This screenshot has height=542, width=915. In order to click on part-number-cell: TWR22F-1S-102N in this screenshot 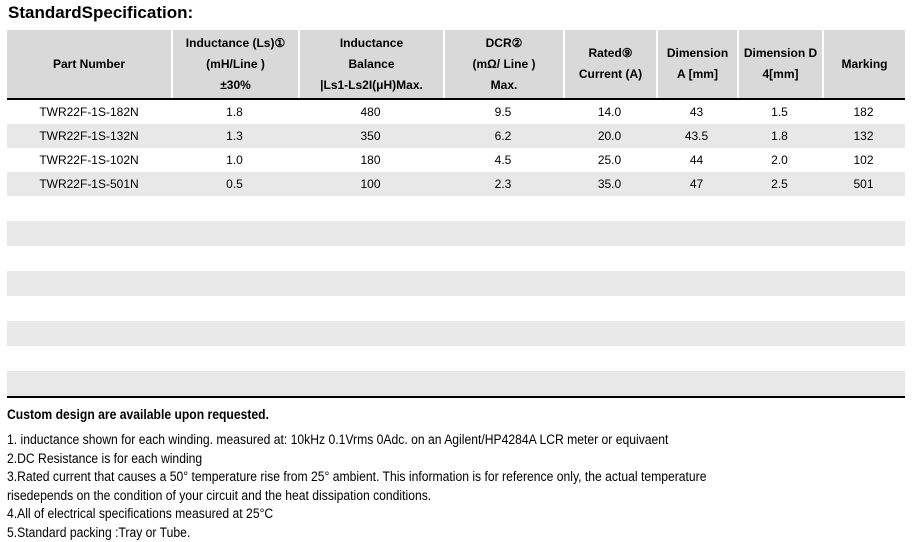, I will do `click(89, 160)`.